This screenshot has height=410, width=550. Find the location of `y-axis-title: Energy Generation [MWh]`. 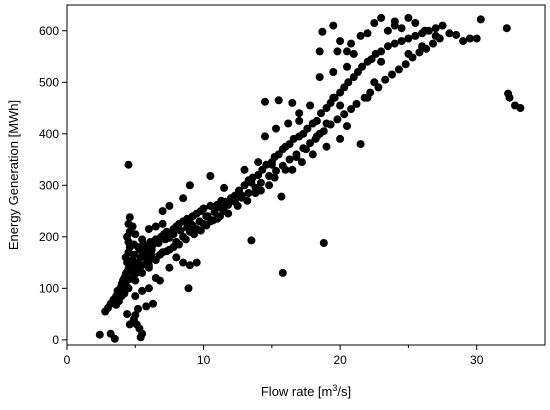

y-axis-title: Energy Generation [MWh] is located at coordinates (13, 175).